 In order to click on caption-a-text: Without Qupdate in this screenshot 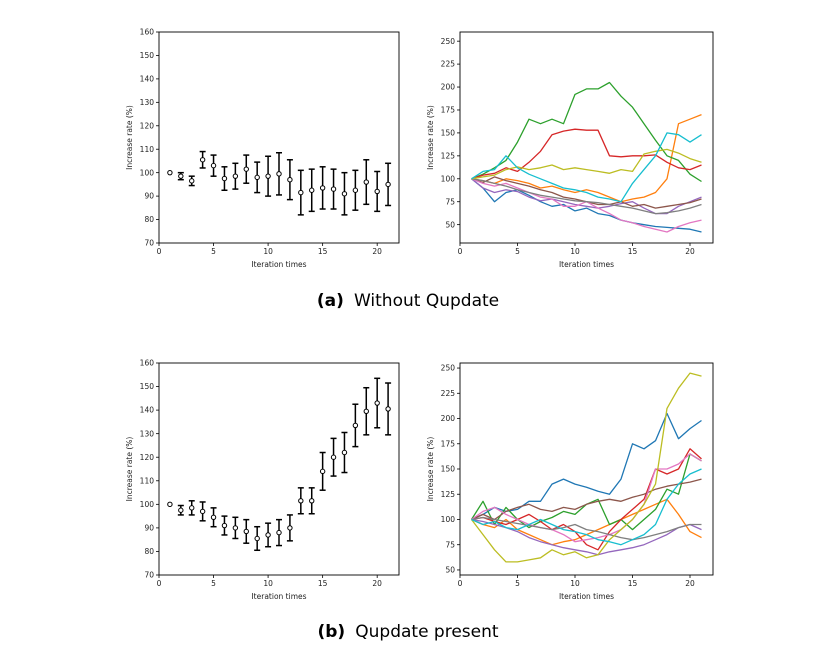, I will do `click(426, 301)`.